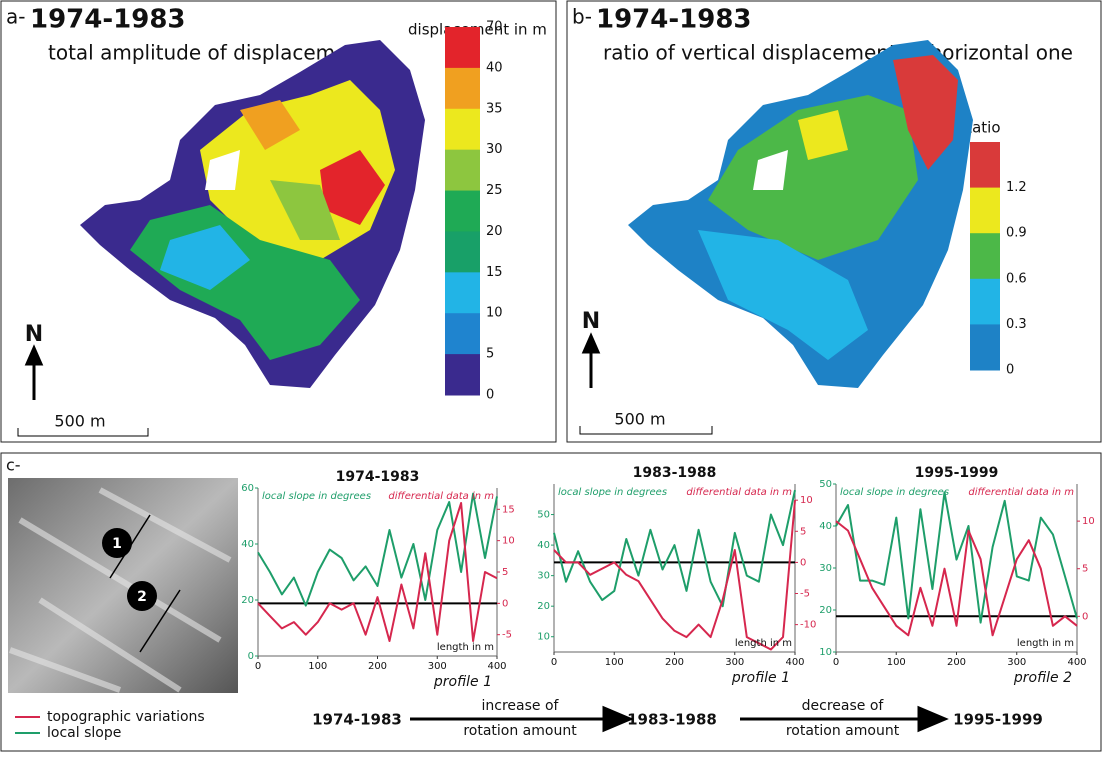  What do you see at coordinates (317, 666) in the screenshot?
I see `x-tick-label: 100` at bounding box center [317, 666].